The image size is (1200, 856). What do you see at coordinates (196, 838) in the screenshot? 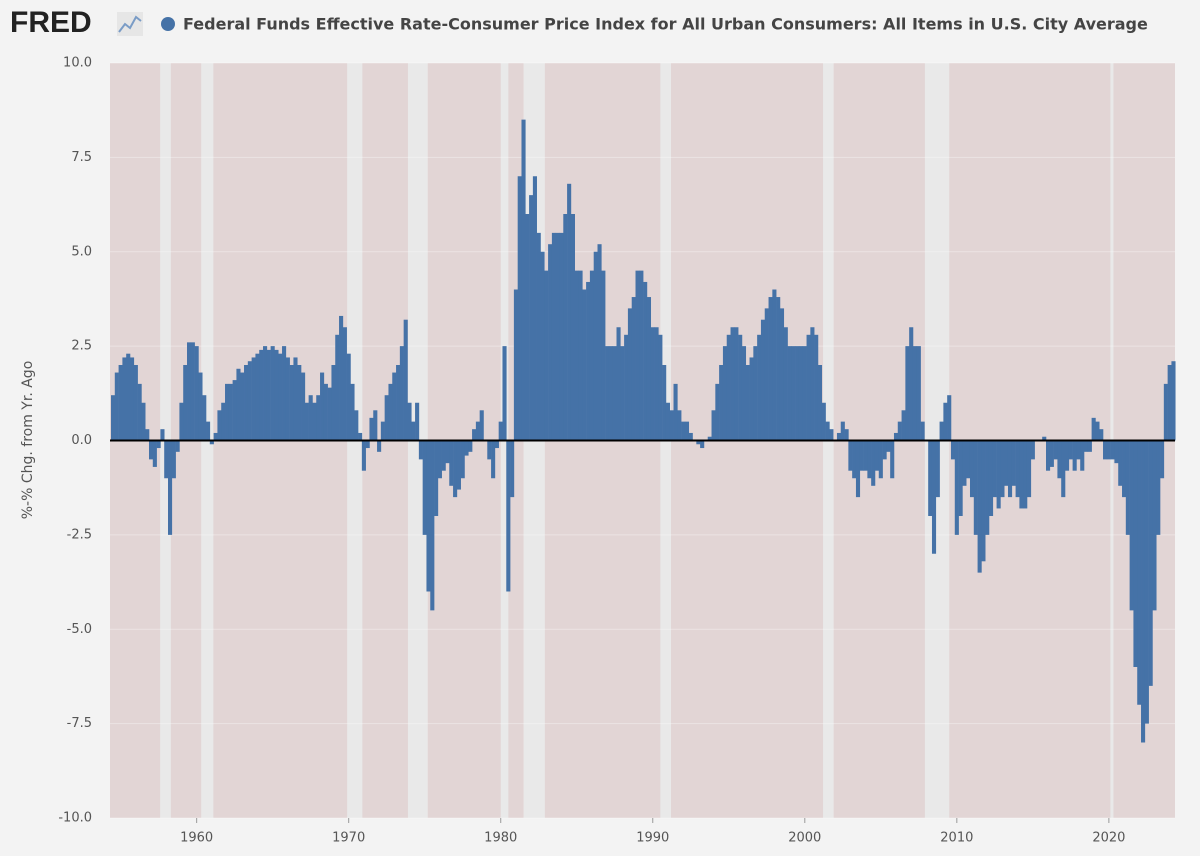
I see `x-tick-label: 1960` at bounding box center [196, 838].